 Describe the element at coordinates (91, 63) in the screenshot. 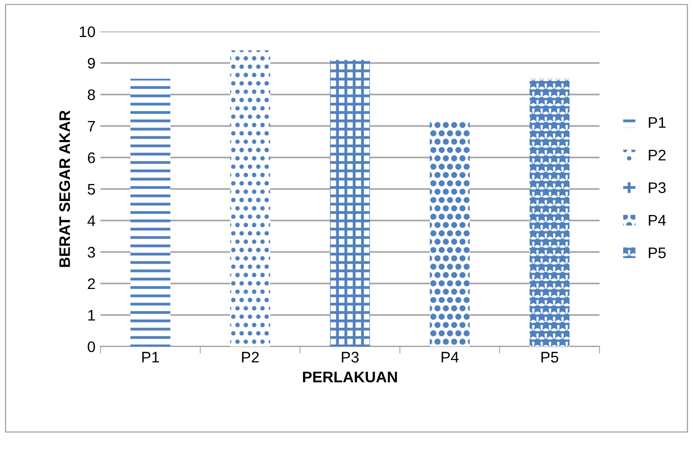

I see `y-tick-label: 9` at that location.